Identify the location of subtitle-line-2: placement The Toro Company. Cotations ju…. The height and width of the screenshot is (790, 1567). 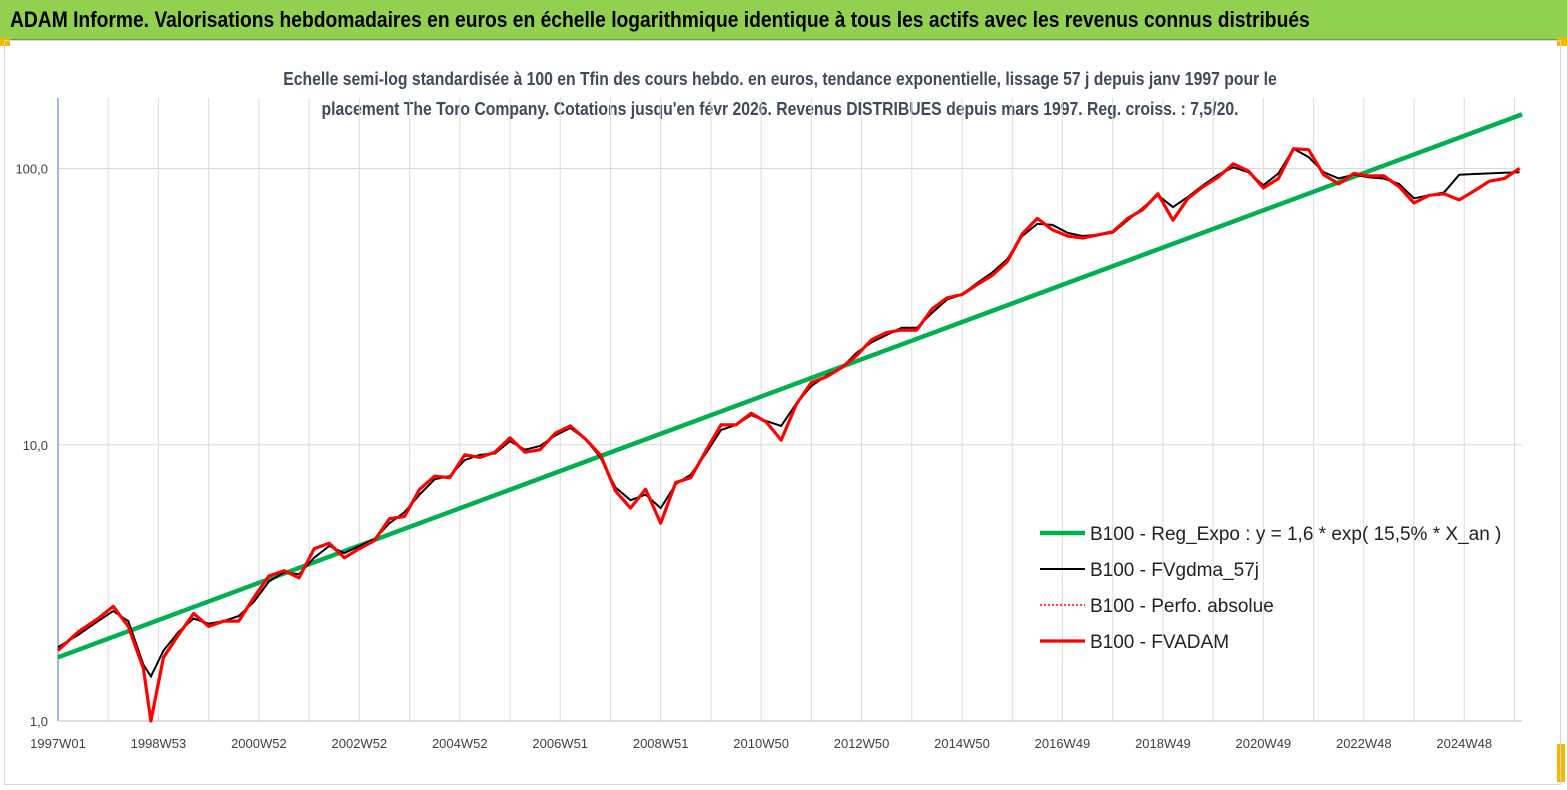
(780, 109).